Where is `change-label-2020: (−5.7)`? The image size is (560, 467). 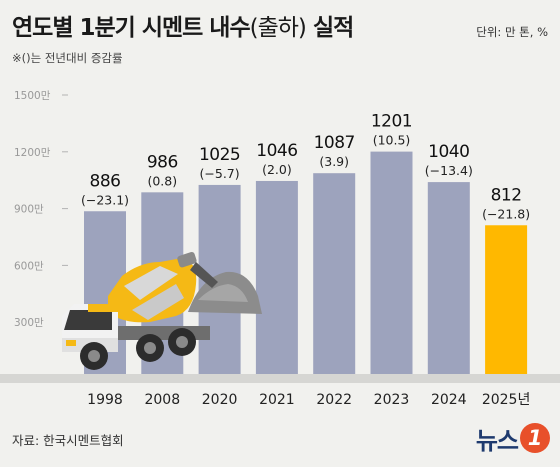
change-label-2020: (−5.7) is located at coordinates (220, 173).